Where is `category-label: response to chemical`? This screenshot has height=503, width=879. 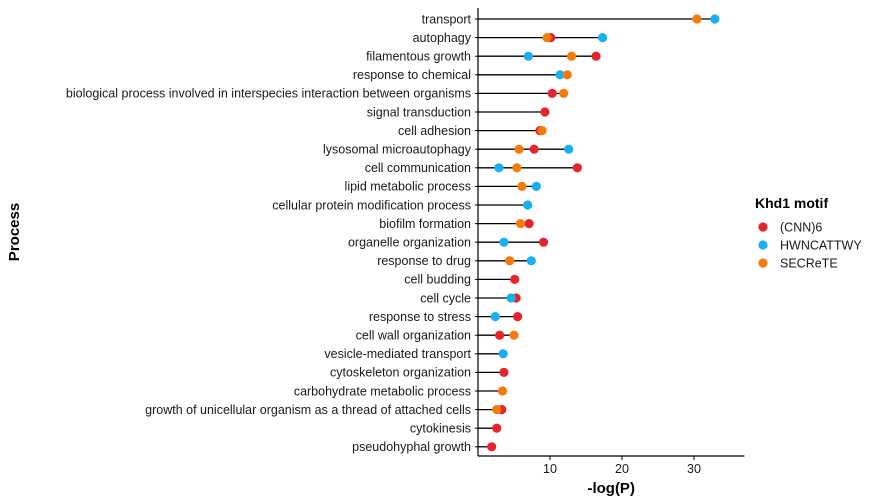
category-label: response to chemical is located at coordinates (412, 75).